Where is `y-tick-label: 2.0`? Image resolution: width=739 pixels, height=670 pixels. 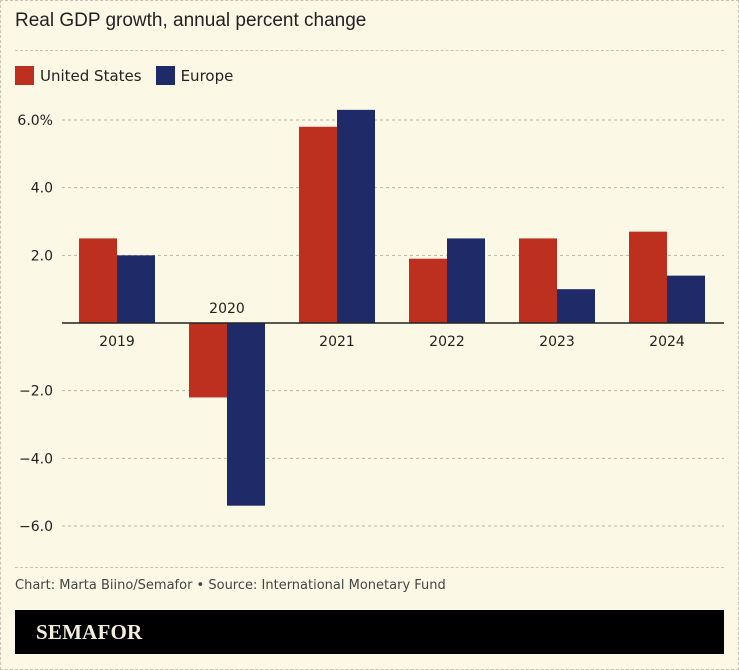 y-tick-label: 2.0 is located at coordinates (42, 256).